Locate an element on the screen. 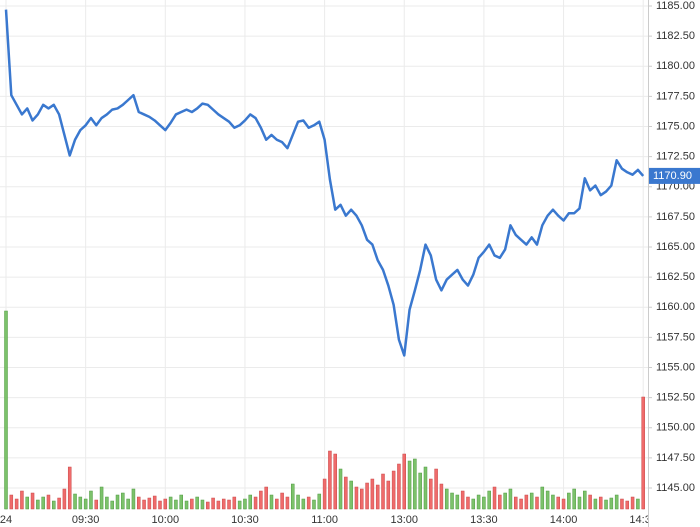  y-tick-label: 1167.50 is located at coordinates (675, 217).